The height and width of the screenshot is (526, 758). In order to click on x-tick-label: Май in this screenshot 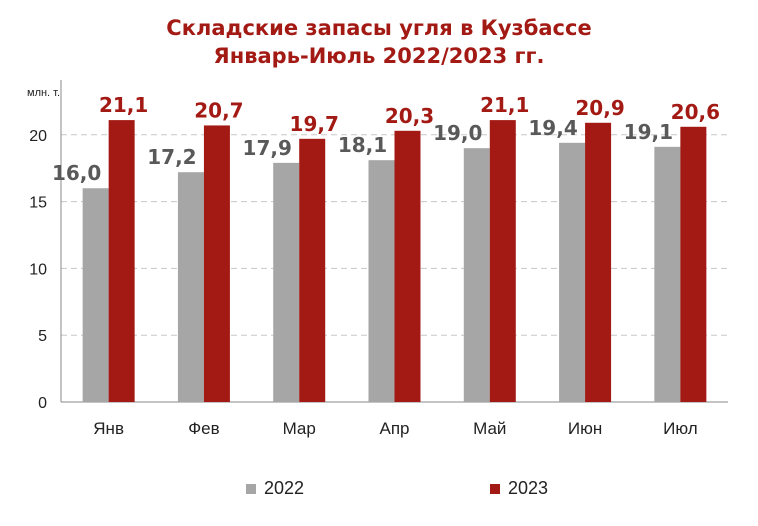, I will do `click(489, 428)`.